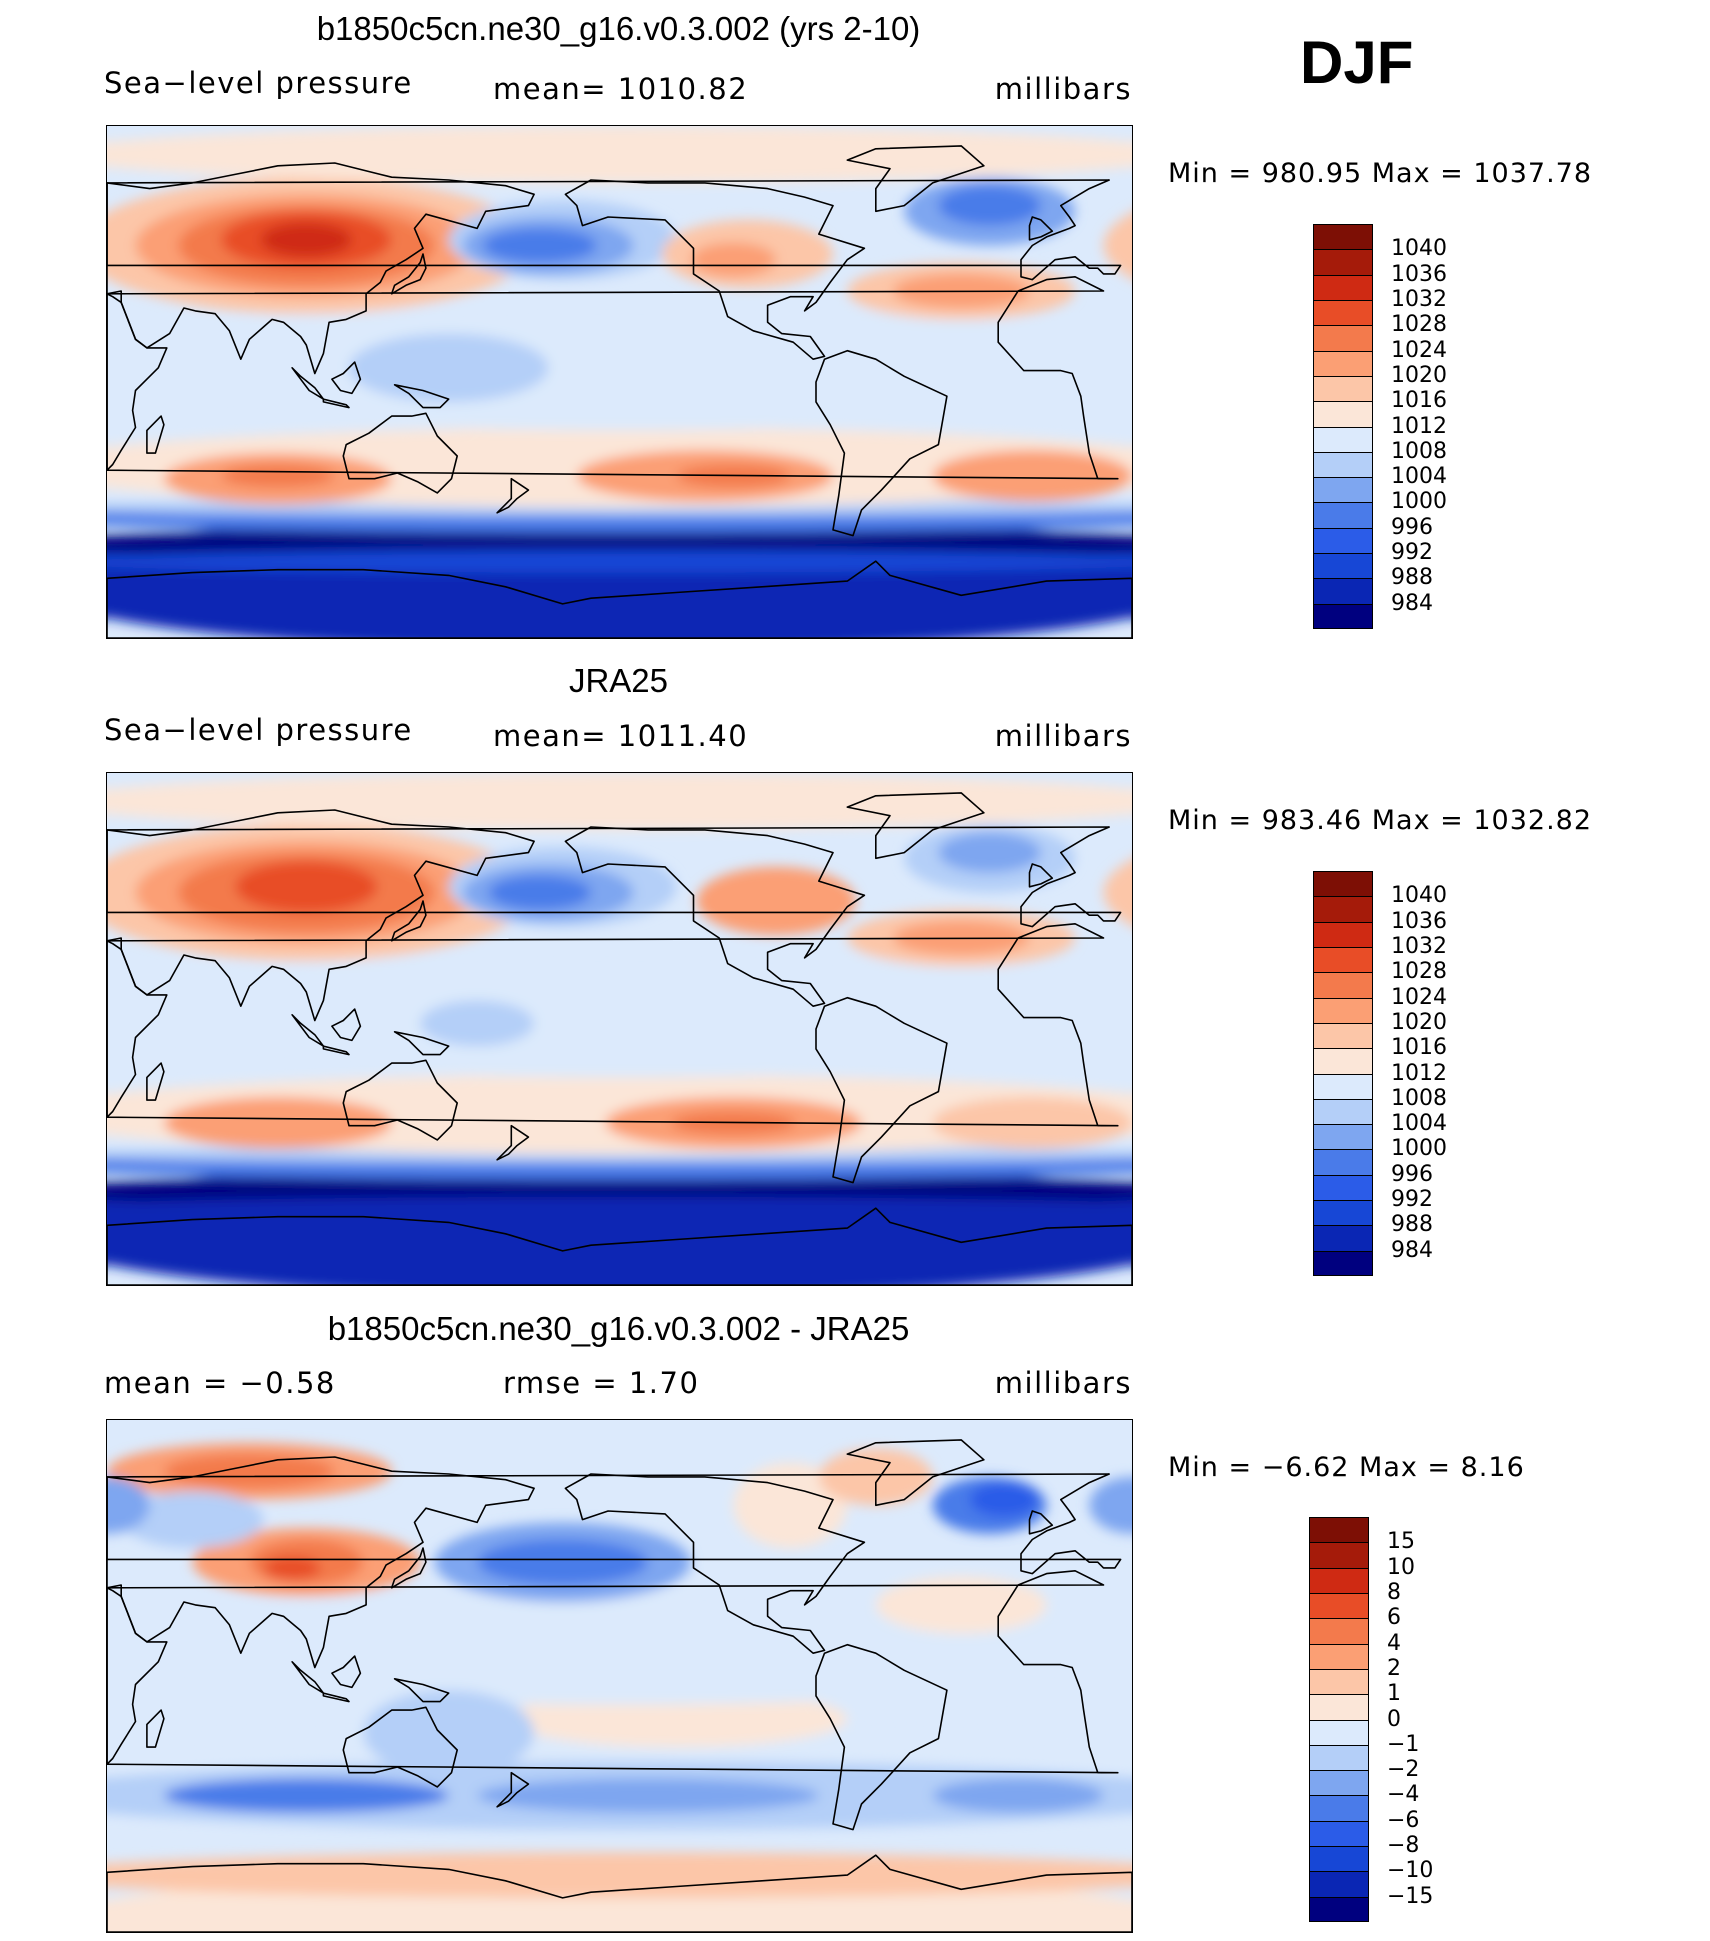  I want to click on panel2-left-label: Sea−level pressure, so click(258, 730).